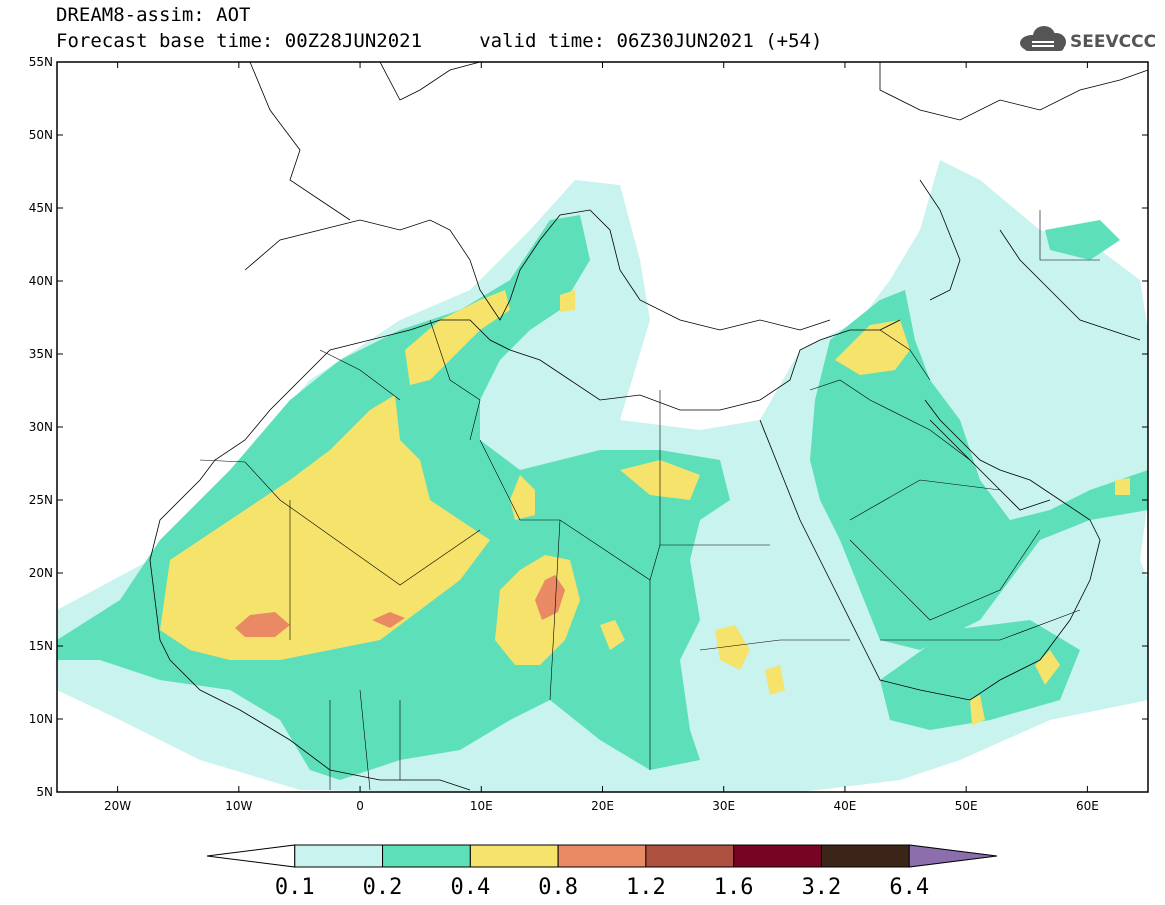 The image size is (1165, 905). I want to click on colorbar-label: 6.4, so click(909, 887).